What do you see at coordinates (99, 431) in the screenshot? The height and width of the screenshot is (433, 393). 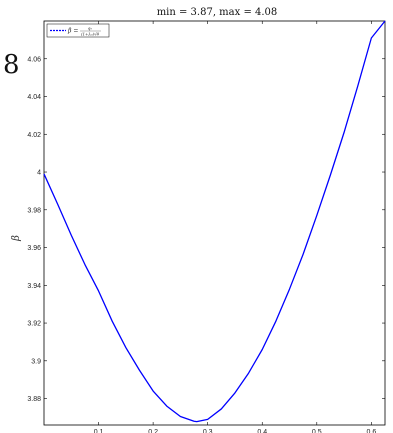 I see `x-tick-label: 0.1` at bounding box center [99, 431].